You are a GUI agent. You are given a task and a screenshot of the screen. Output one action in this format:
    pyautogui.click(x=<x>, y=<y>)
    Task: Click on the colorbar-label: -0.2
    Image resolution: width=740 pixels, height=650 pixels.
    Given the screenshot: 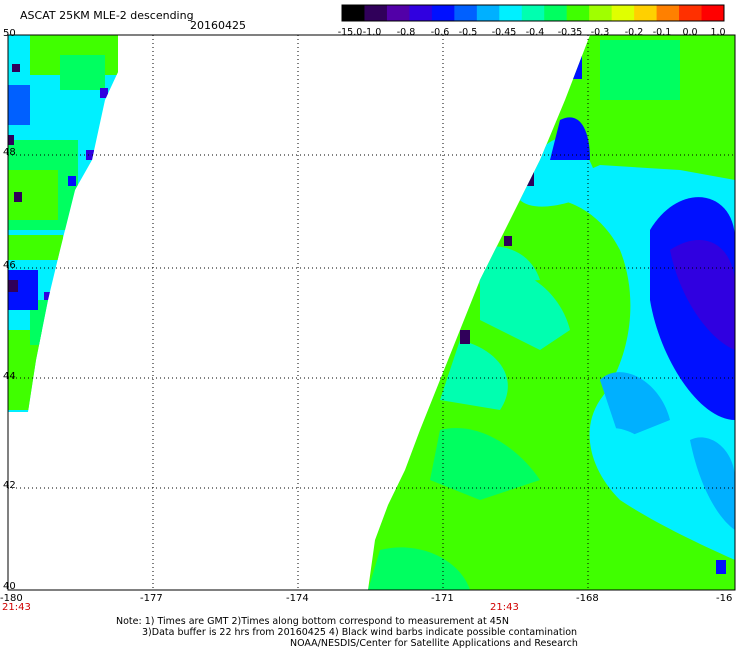 What is the action you would take?
    pyautogui.click(x=634, y=32)
    